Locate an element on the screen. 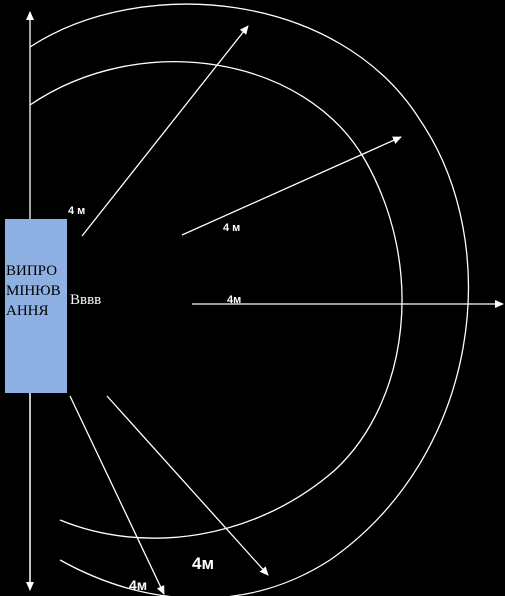 The width and height of the screenshot is (505, 596). distance-label-lower: 4м is located at coordinates (138, 585).